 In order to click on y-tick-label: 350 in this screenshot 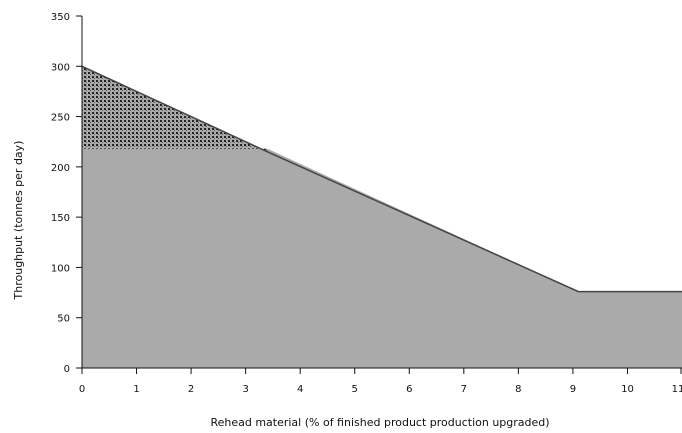, I will do `click(60, 17)`.